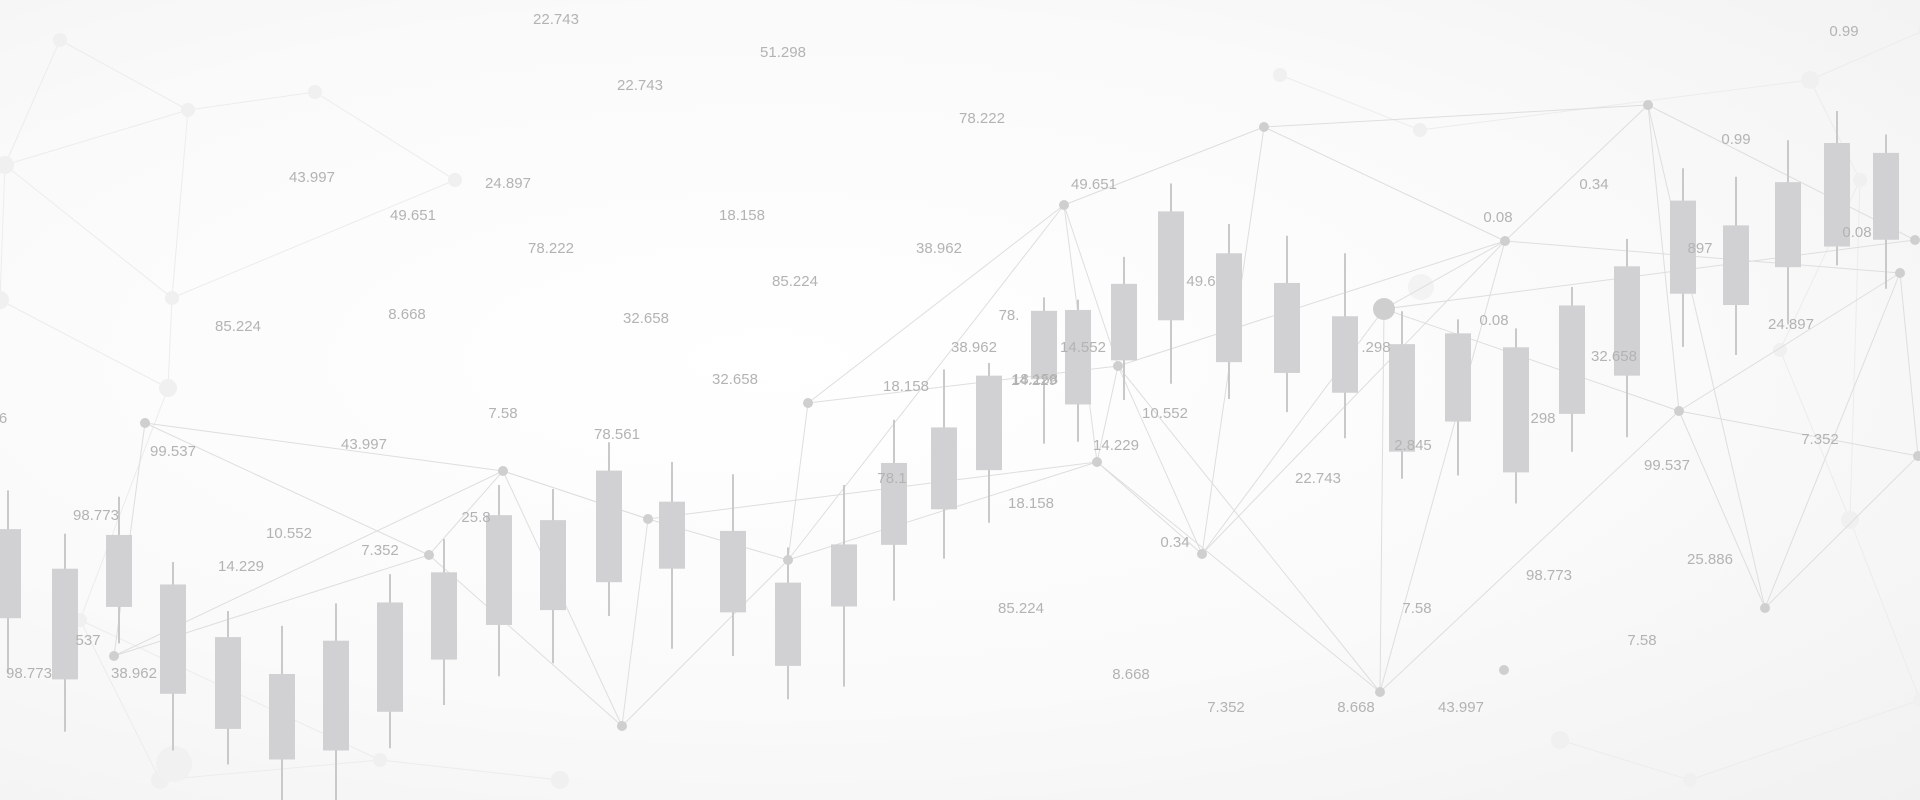 The width and height of the screenshot is (1920, 800). Describe the element at coordinates (1165, 413) in the screenshot. I see `value-label-36: 10.552` at that location.